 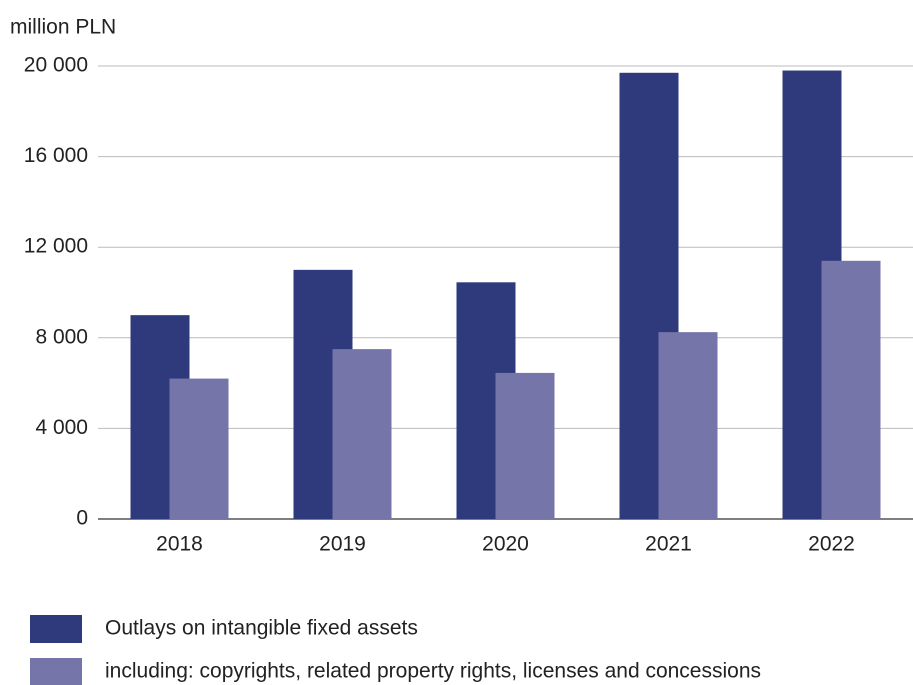 I want to click on legend-label: Outlays on intangible fixed assets, so click(x=261, y=628).